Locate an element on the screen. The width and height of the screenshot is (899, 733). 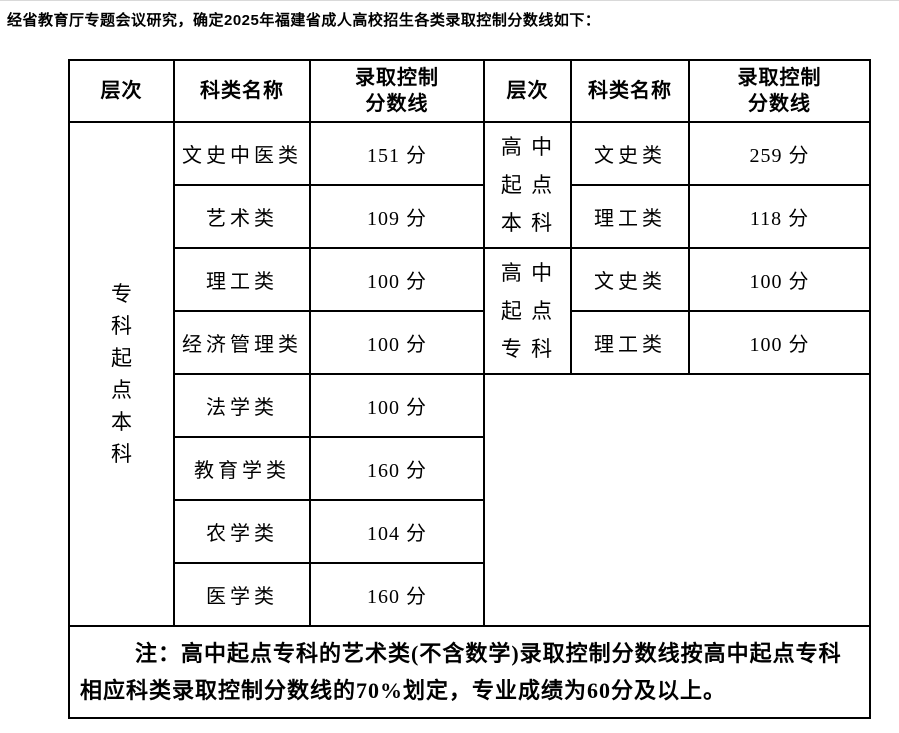
header-score-left: 录取控制 分数线 is located at coordinates (397, 91).